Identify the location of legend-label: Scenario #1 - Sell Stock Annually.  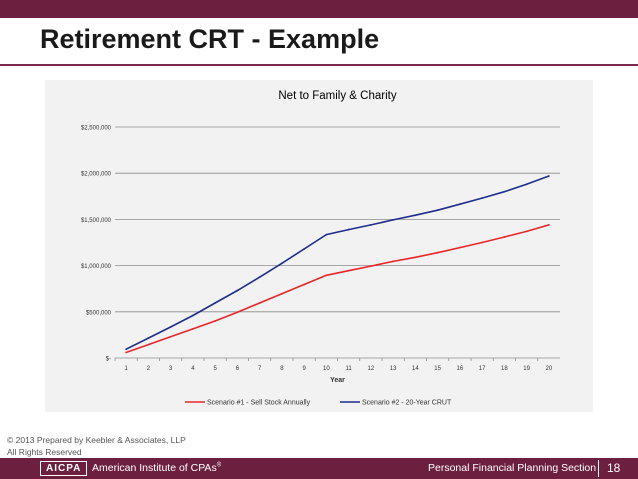
(259, 403).